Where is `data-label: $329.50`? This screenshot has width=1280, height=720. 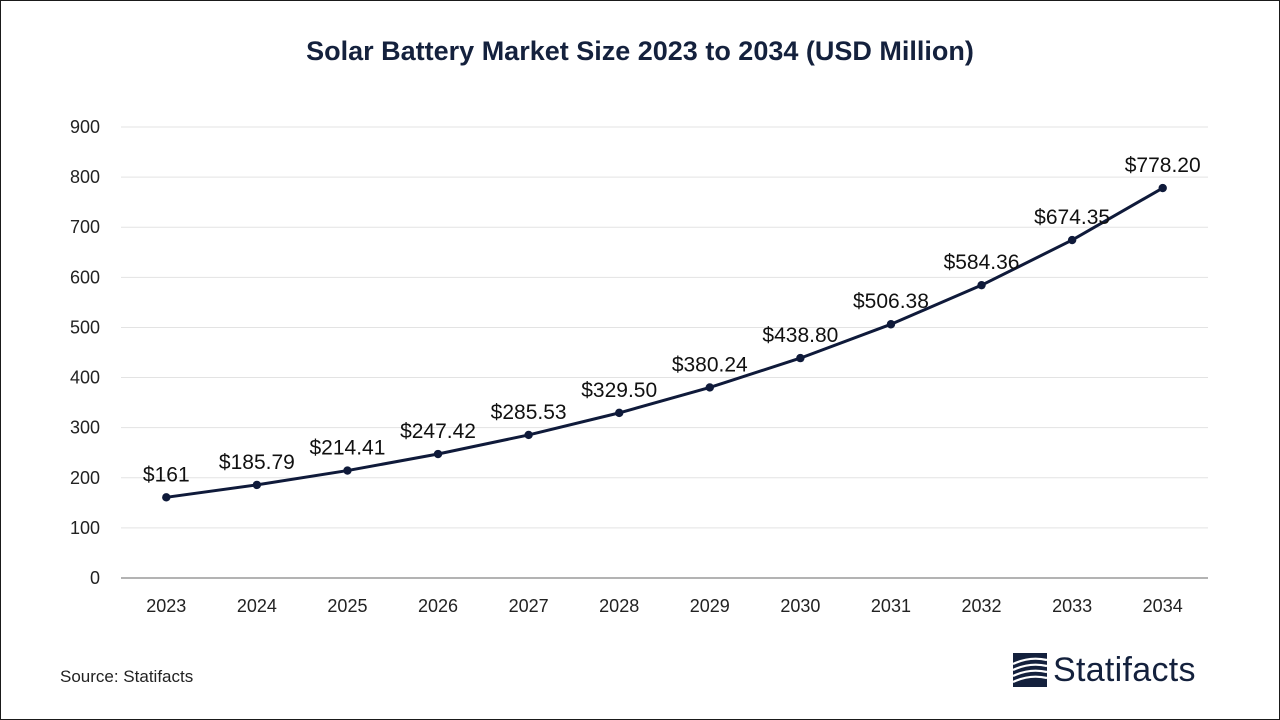
data-label: $329.50 is located at coordinates (619, 390).